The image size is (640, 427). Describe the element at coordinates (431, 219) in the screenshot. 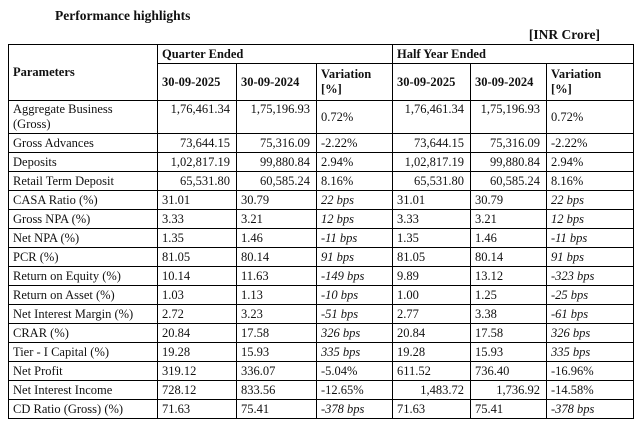

I see `h-2025-cell: 3.33` at that location.